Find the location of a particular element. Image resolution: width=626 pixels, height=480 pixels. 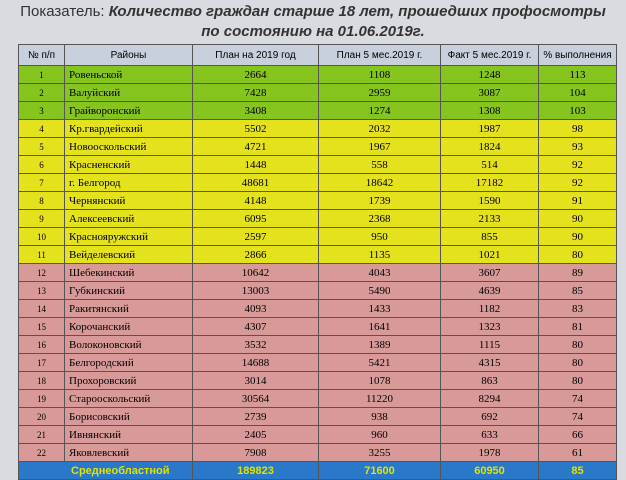

cell: 7908 is located at coordinates (255, 452).